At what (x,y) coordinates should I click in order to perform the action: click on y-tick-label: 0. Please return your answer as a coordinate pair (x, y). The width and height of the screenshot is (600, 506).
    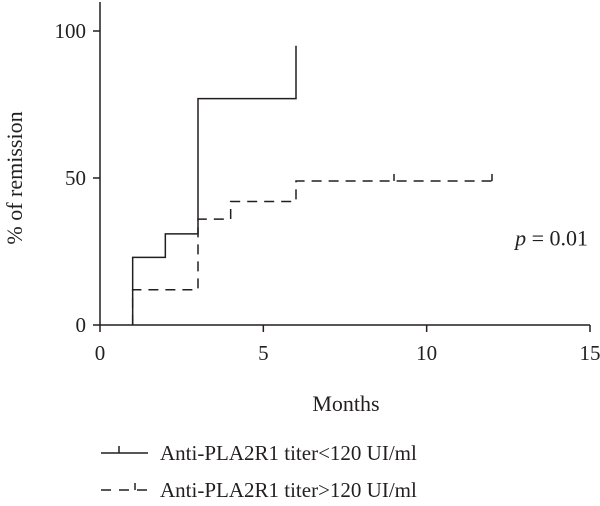
    Looking at the image, I should click on (81, 325).